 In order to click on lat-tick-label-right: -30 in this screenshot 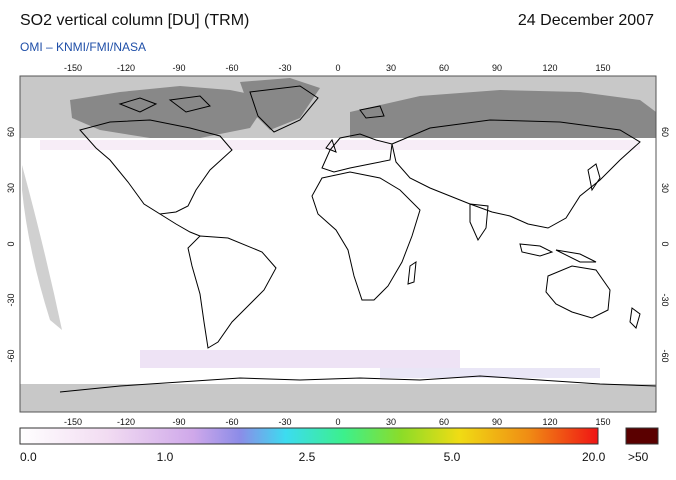, I will do `click(665, 299)`.